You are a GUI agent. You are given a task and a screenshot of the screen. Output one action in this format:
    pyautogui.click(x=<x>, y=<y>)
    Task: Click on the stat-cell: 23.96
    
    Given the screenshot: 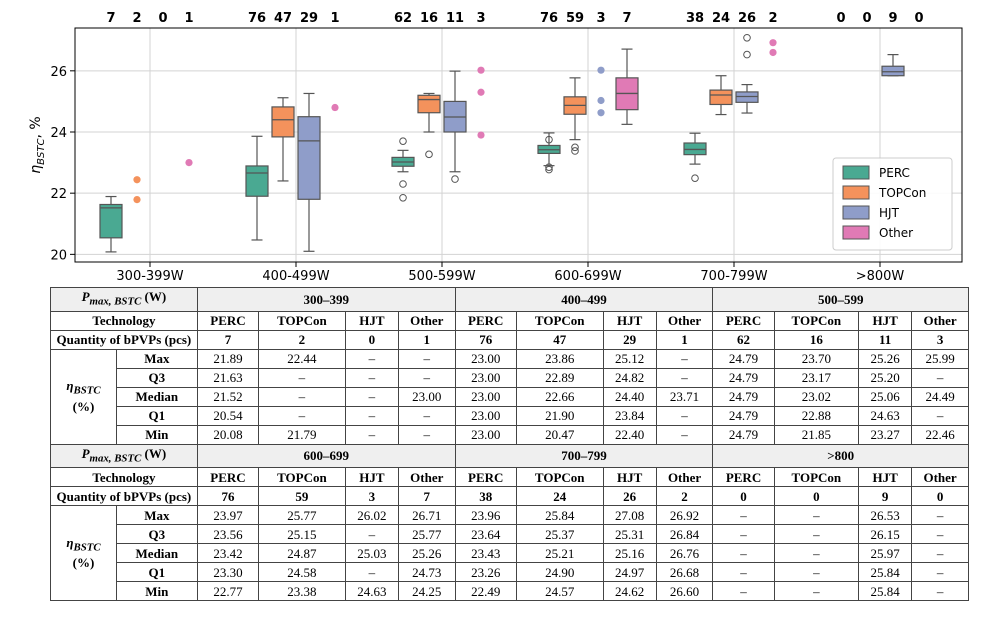 What is the action you would take?
    pyautogui.click(x=485, y=515)
    